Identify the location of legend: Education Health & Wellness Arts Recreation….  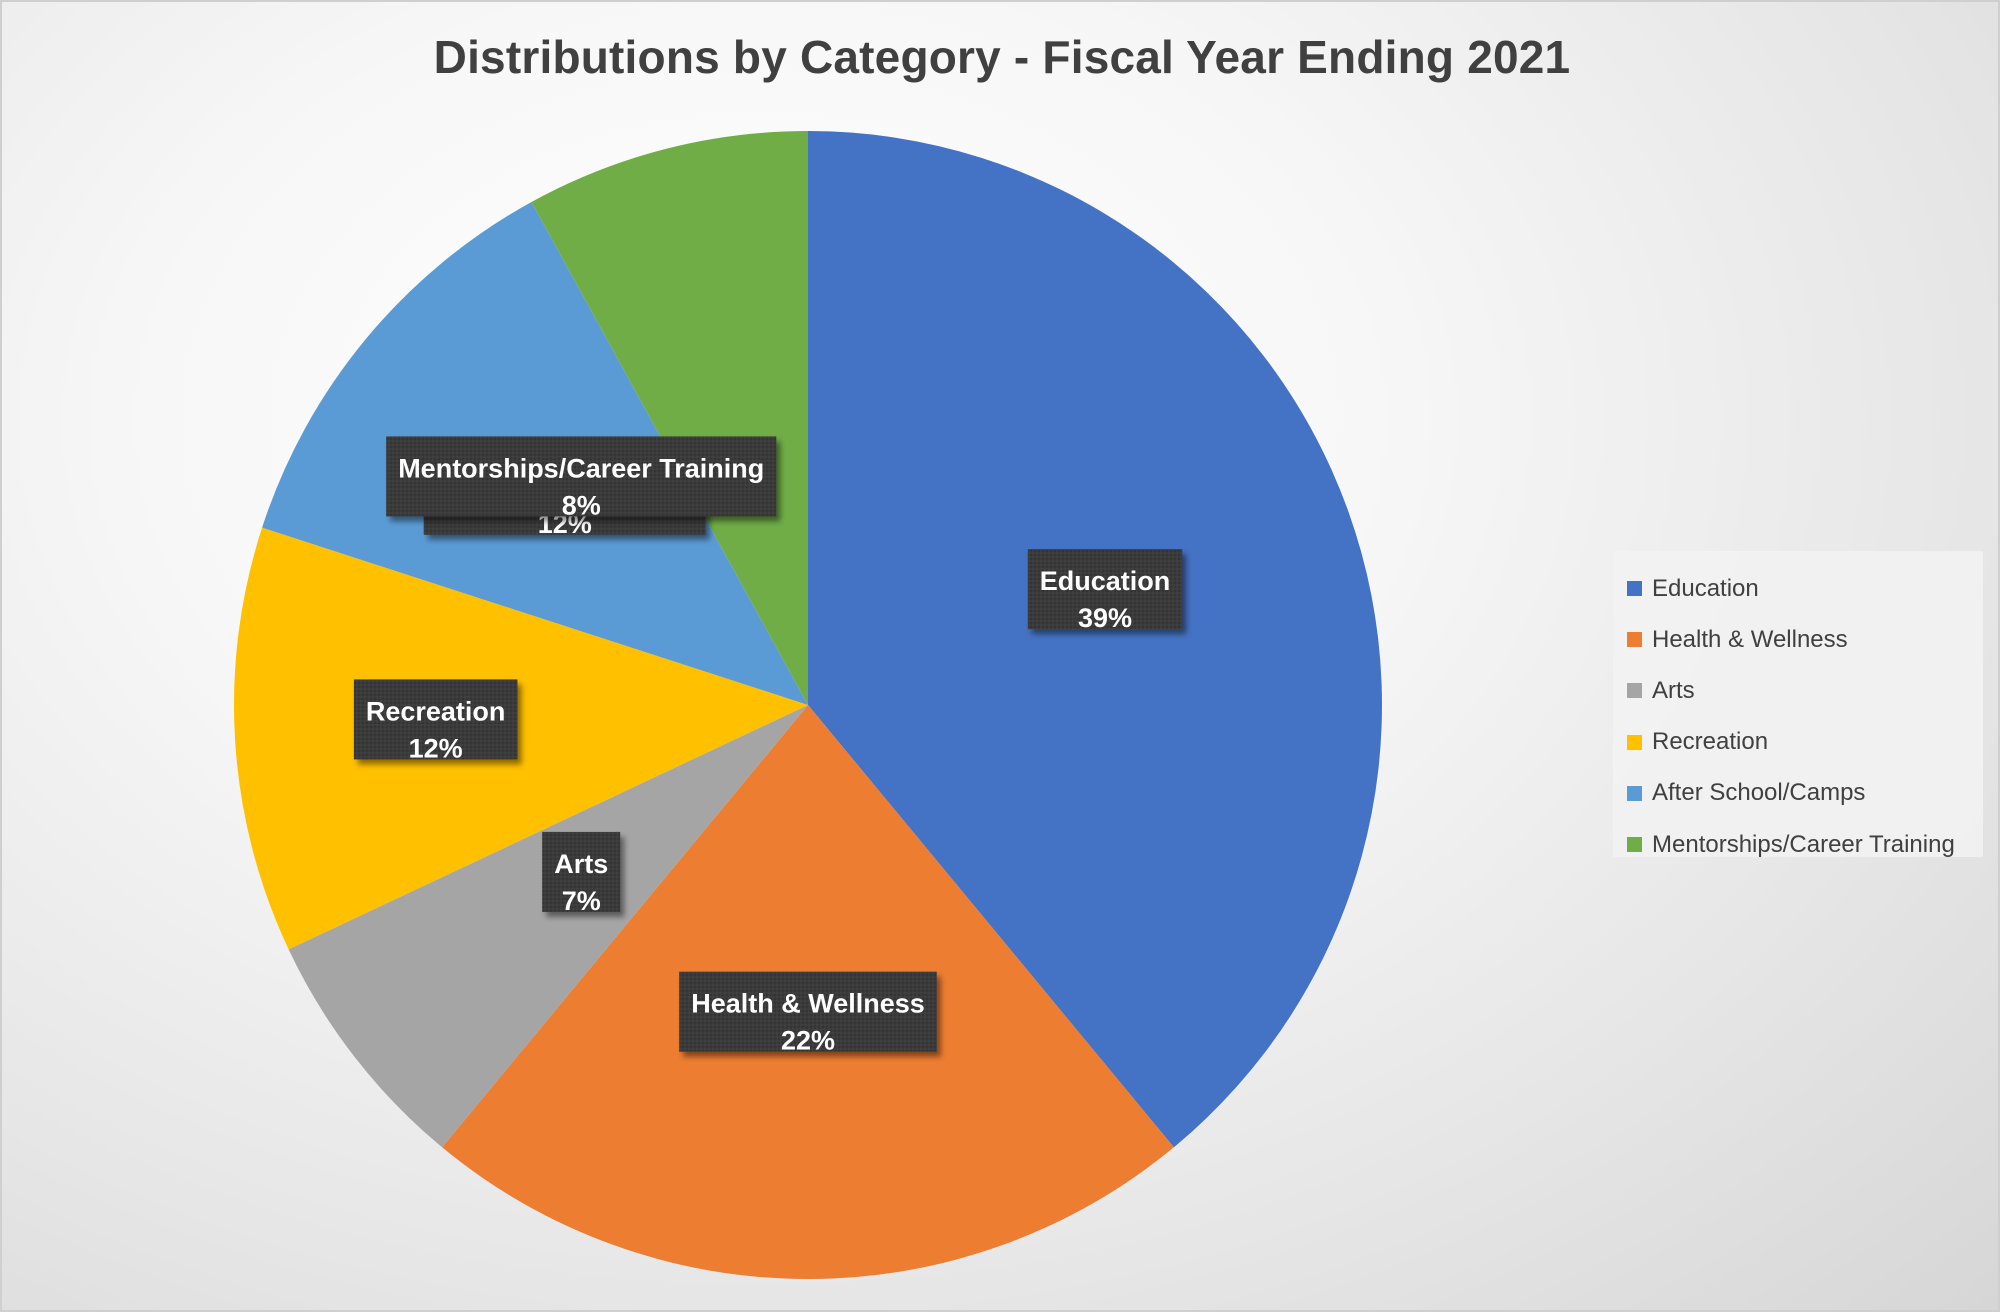
(1798, 704).